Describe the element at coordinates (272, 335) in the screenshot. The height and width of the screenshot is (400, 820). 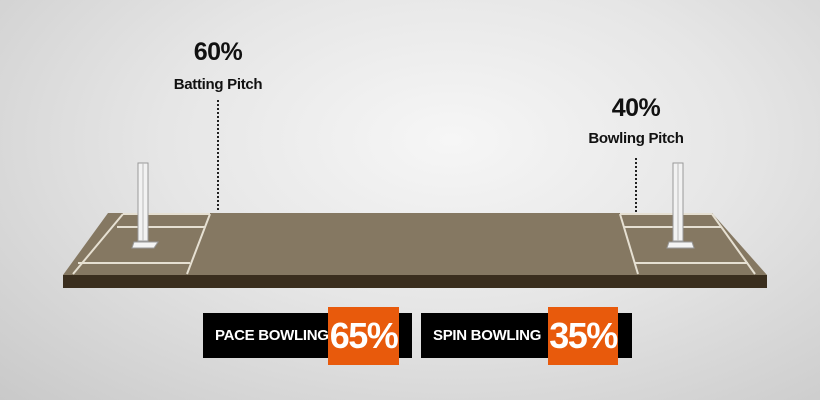
I see `pace-bowling-label: PACE BOWLING` at that location.